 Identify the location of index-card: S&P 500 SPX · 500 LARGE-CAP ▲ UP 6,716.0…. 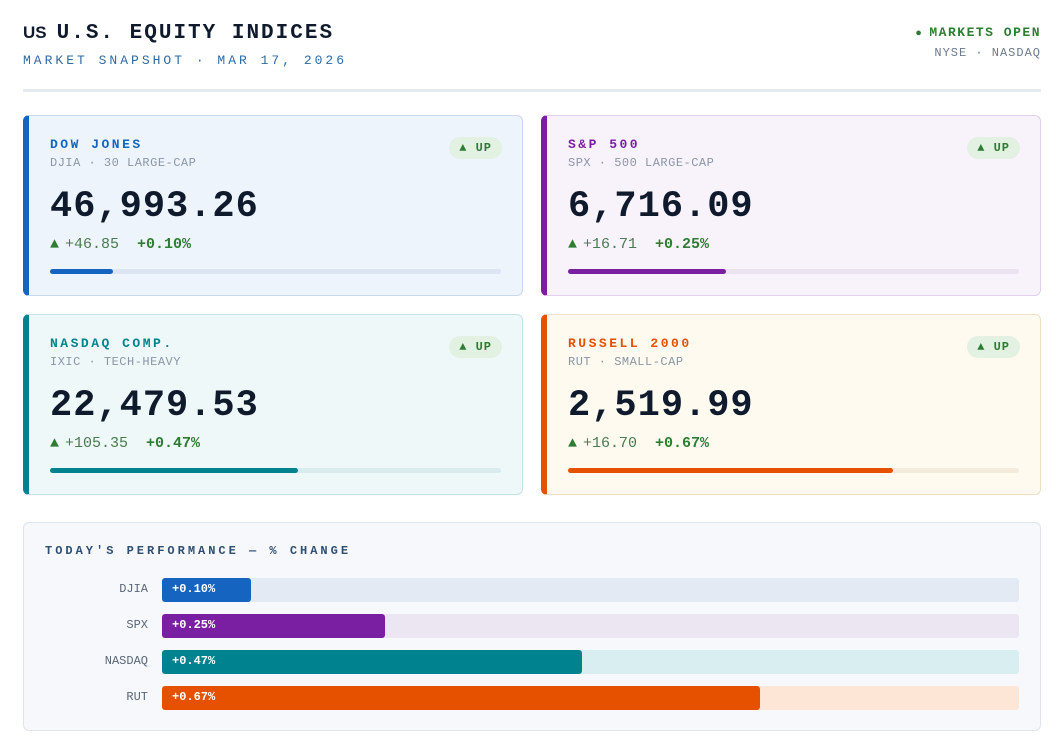
(791, 205).